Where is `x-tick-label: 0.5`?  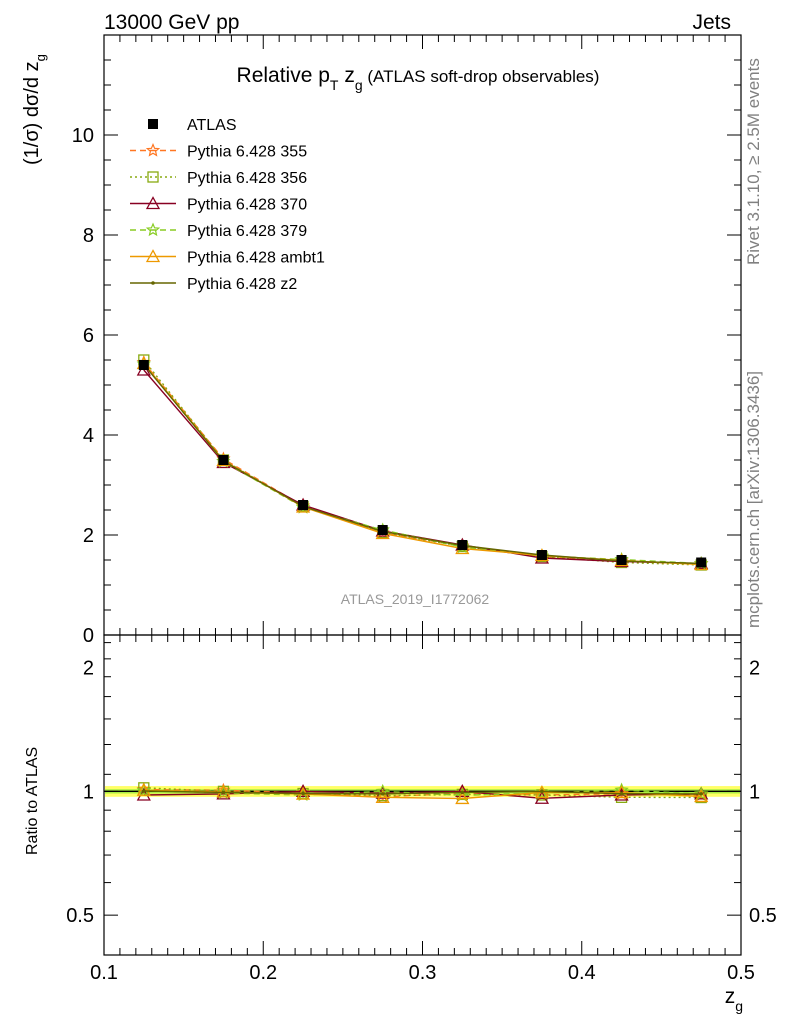 x-tick-label: 0.5 is located at coordinates (741, 973).